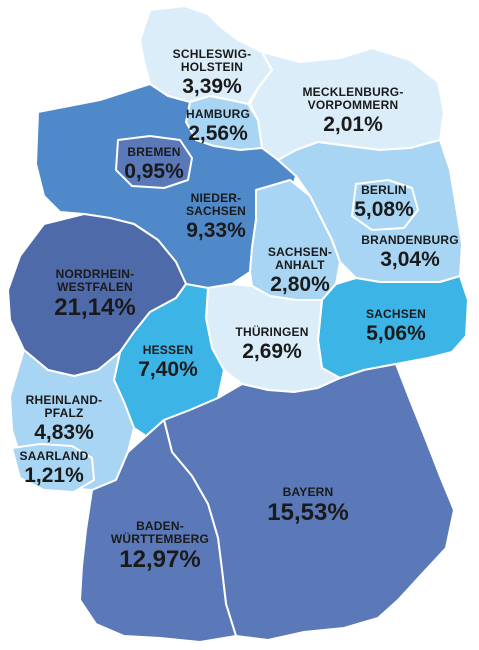 The image size is (479, 650). What do you see at coordinates (154, 152) in the screenshot?
I see `state-name: BREMEN` at bounding box center [154, 152].